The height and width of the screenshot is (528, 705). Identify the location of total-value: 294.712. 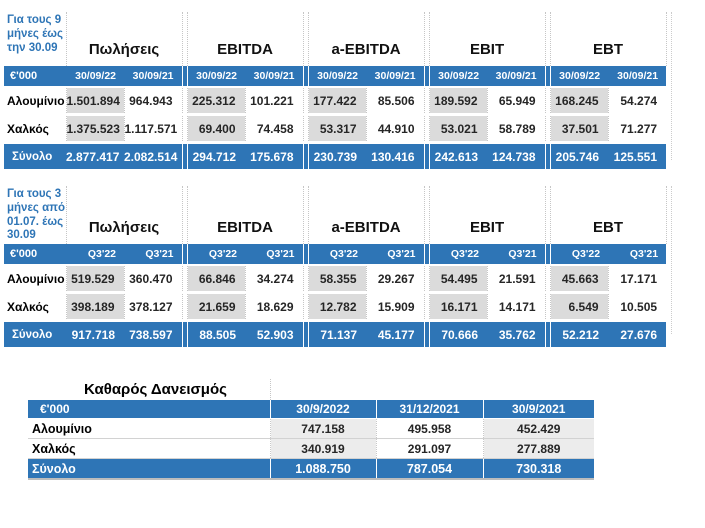
(216, 155).